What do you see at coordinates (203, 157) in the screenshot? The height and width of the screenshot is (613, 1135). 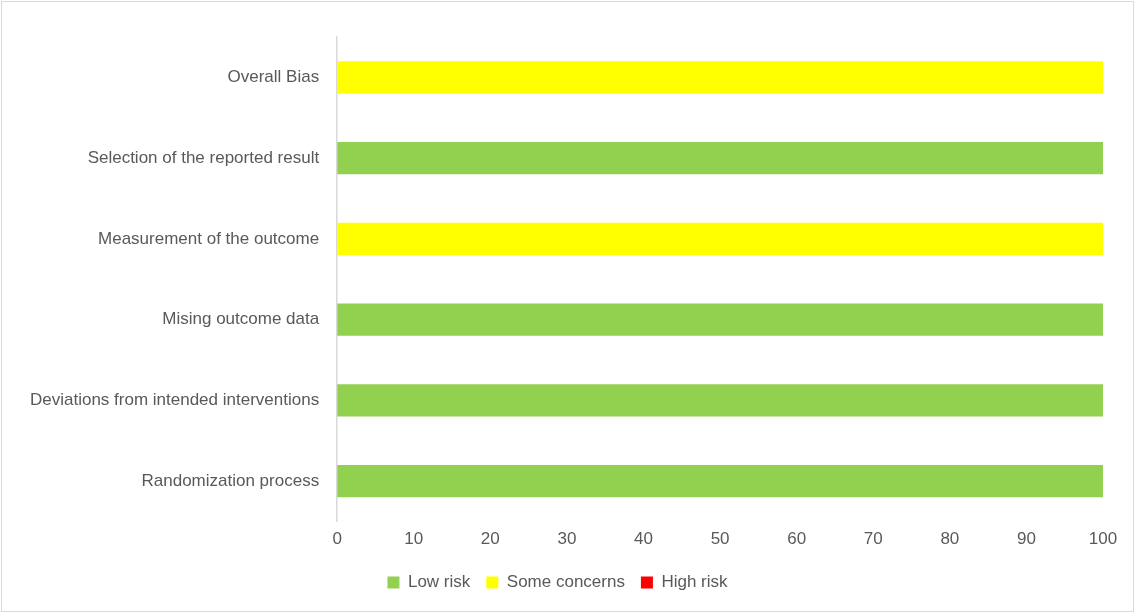 I see `y-tick-label: Selection of the reported result` at bounding box center [203, 157].